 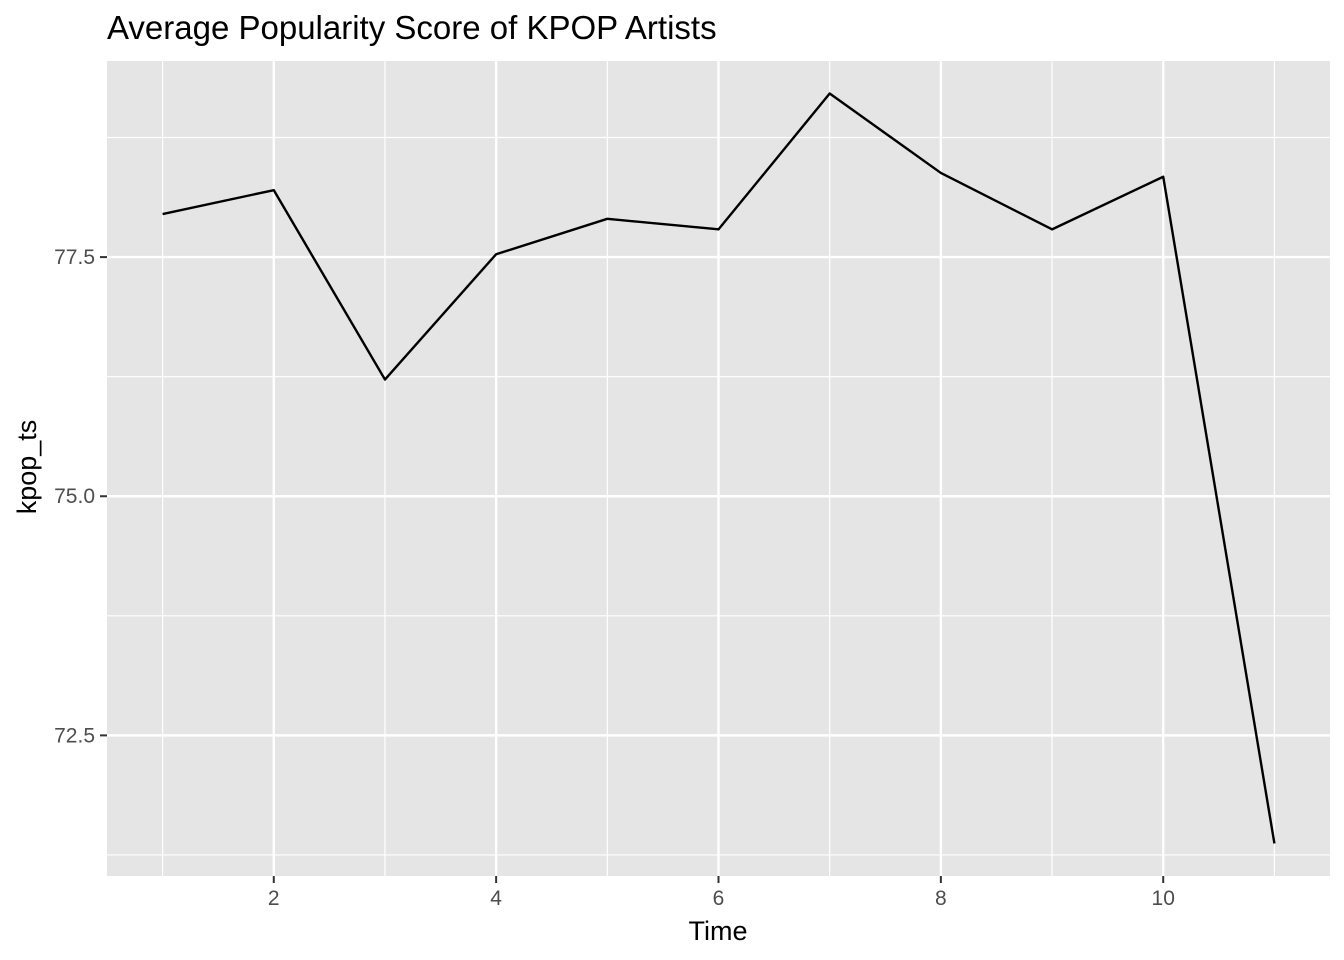 I want to click on x-tick-label: 2, so click(x=274, y=898).